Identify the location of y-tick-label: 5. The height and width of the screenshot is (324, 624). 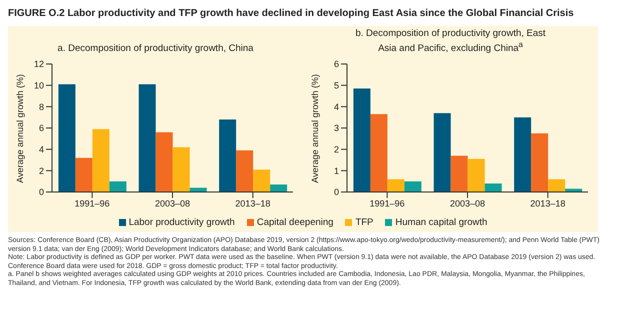
(336, 85).